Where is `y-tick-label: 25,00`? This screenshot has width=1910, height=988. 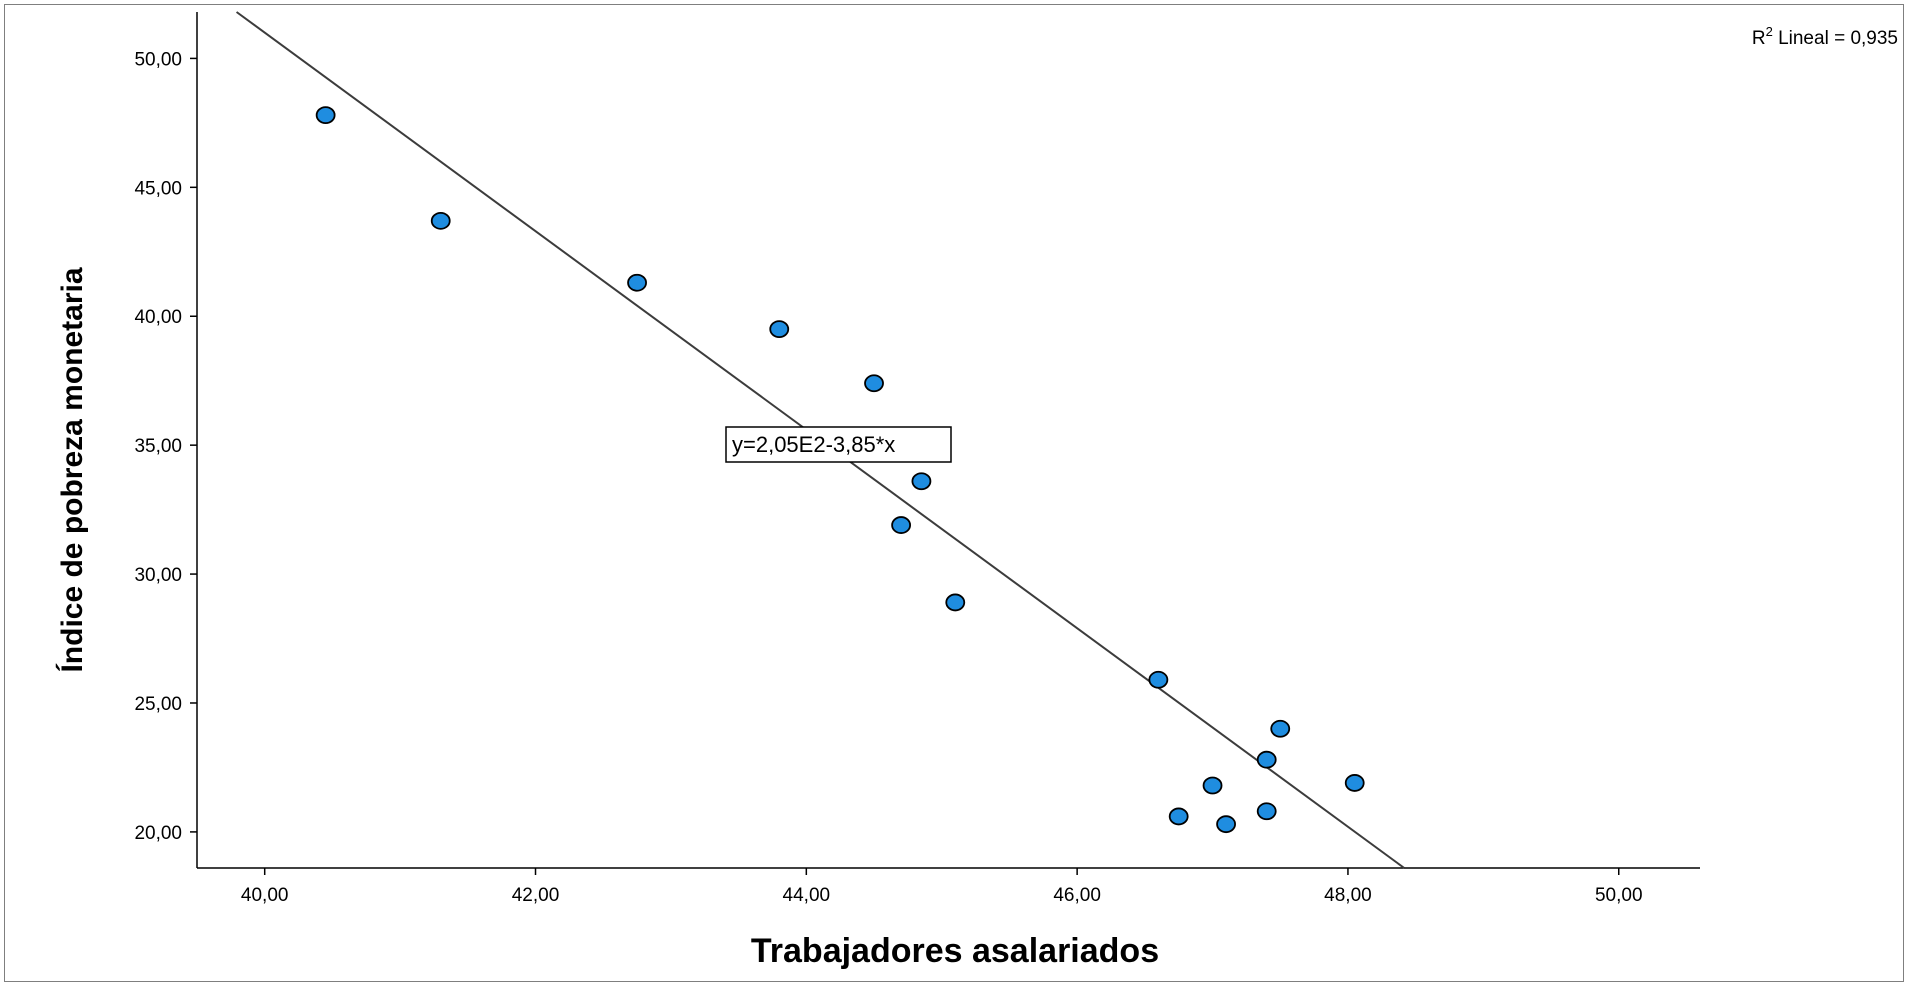
y-tick-label: 25,00 is located at coordinates (158, 704).